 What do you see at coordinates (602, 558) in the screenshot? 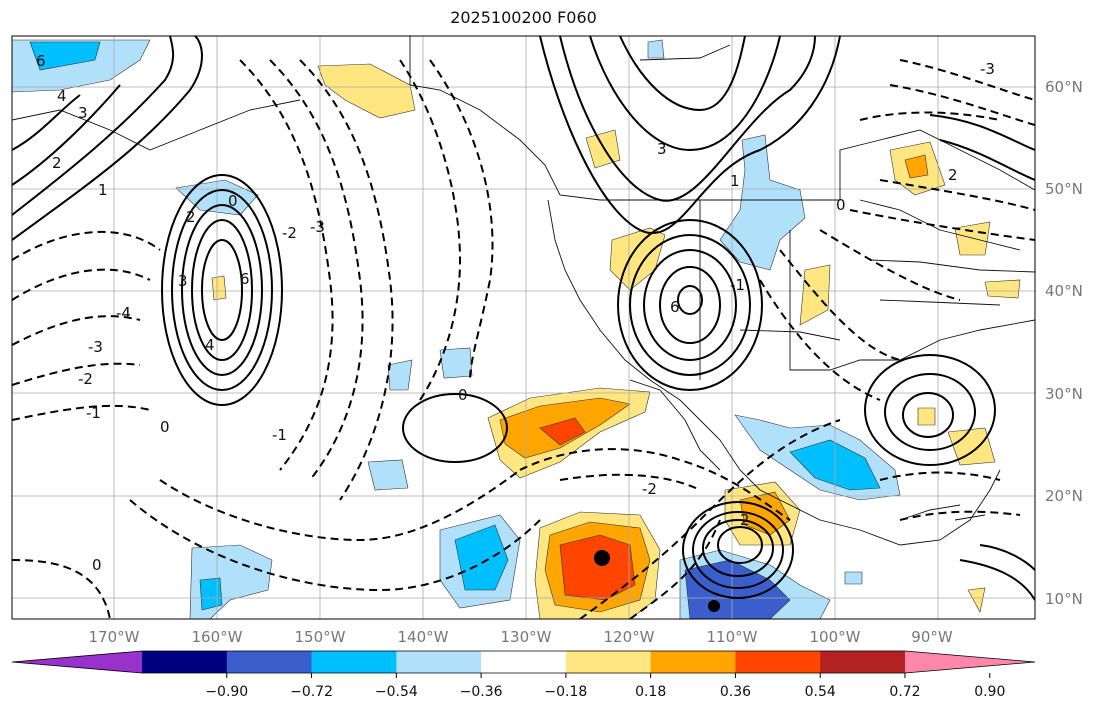
I see `max-marker` at bounding box center [602, 558].